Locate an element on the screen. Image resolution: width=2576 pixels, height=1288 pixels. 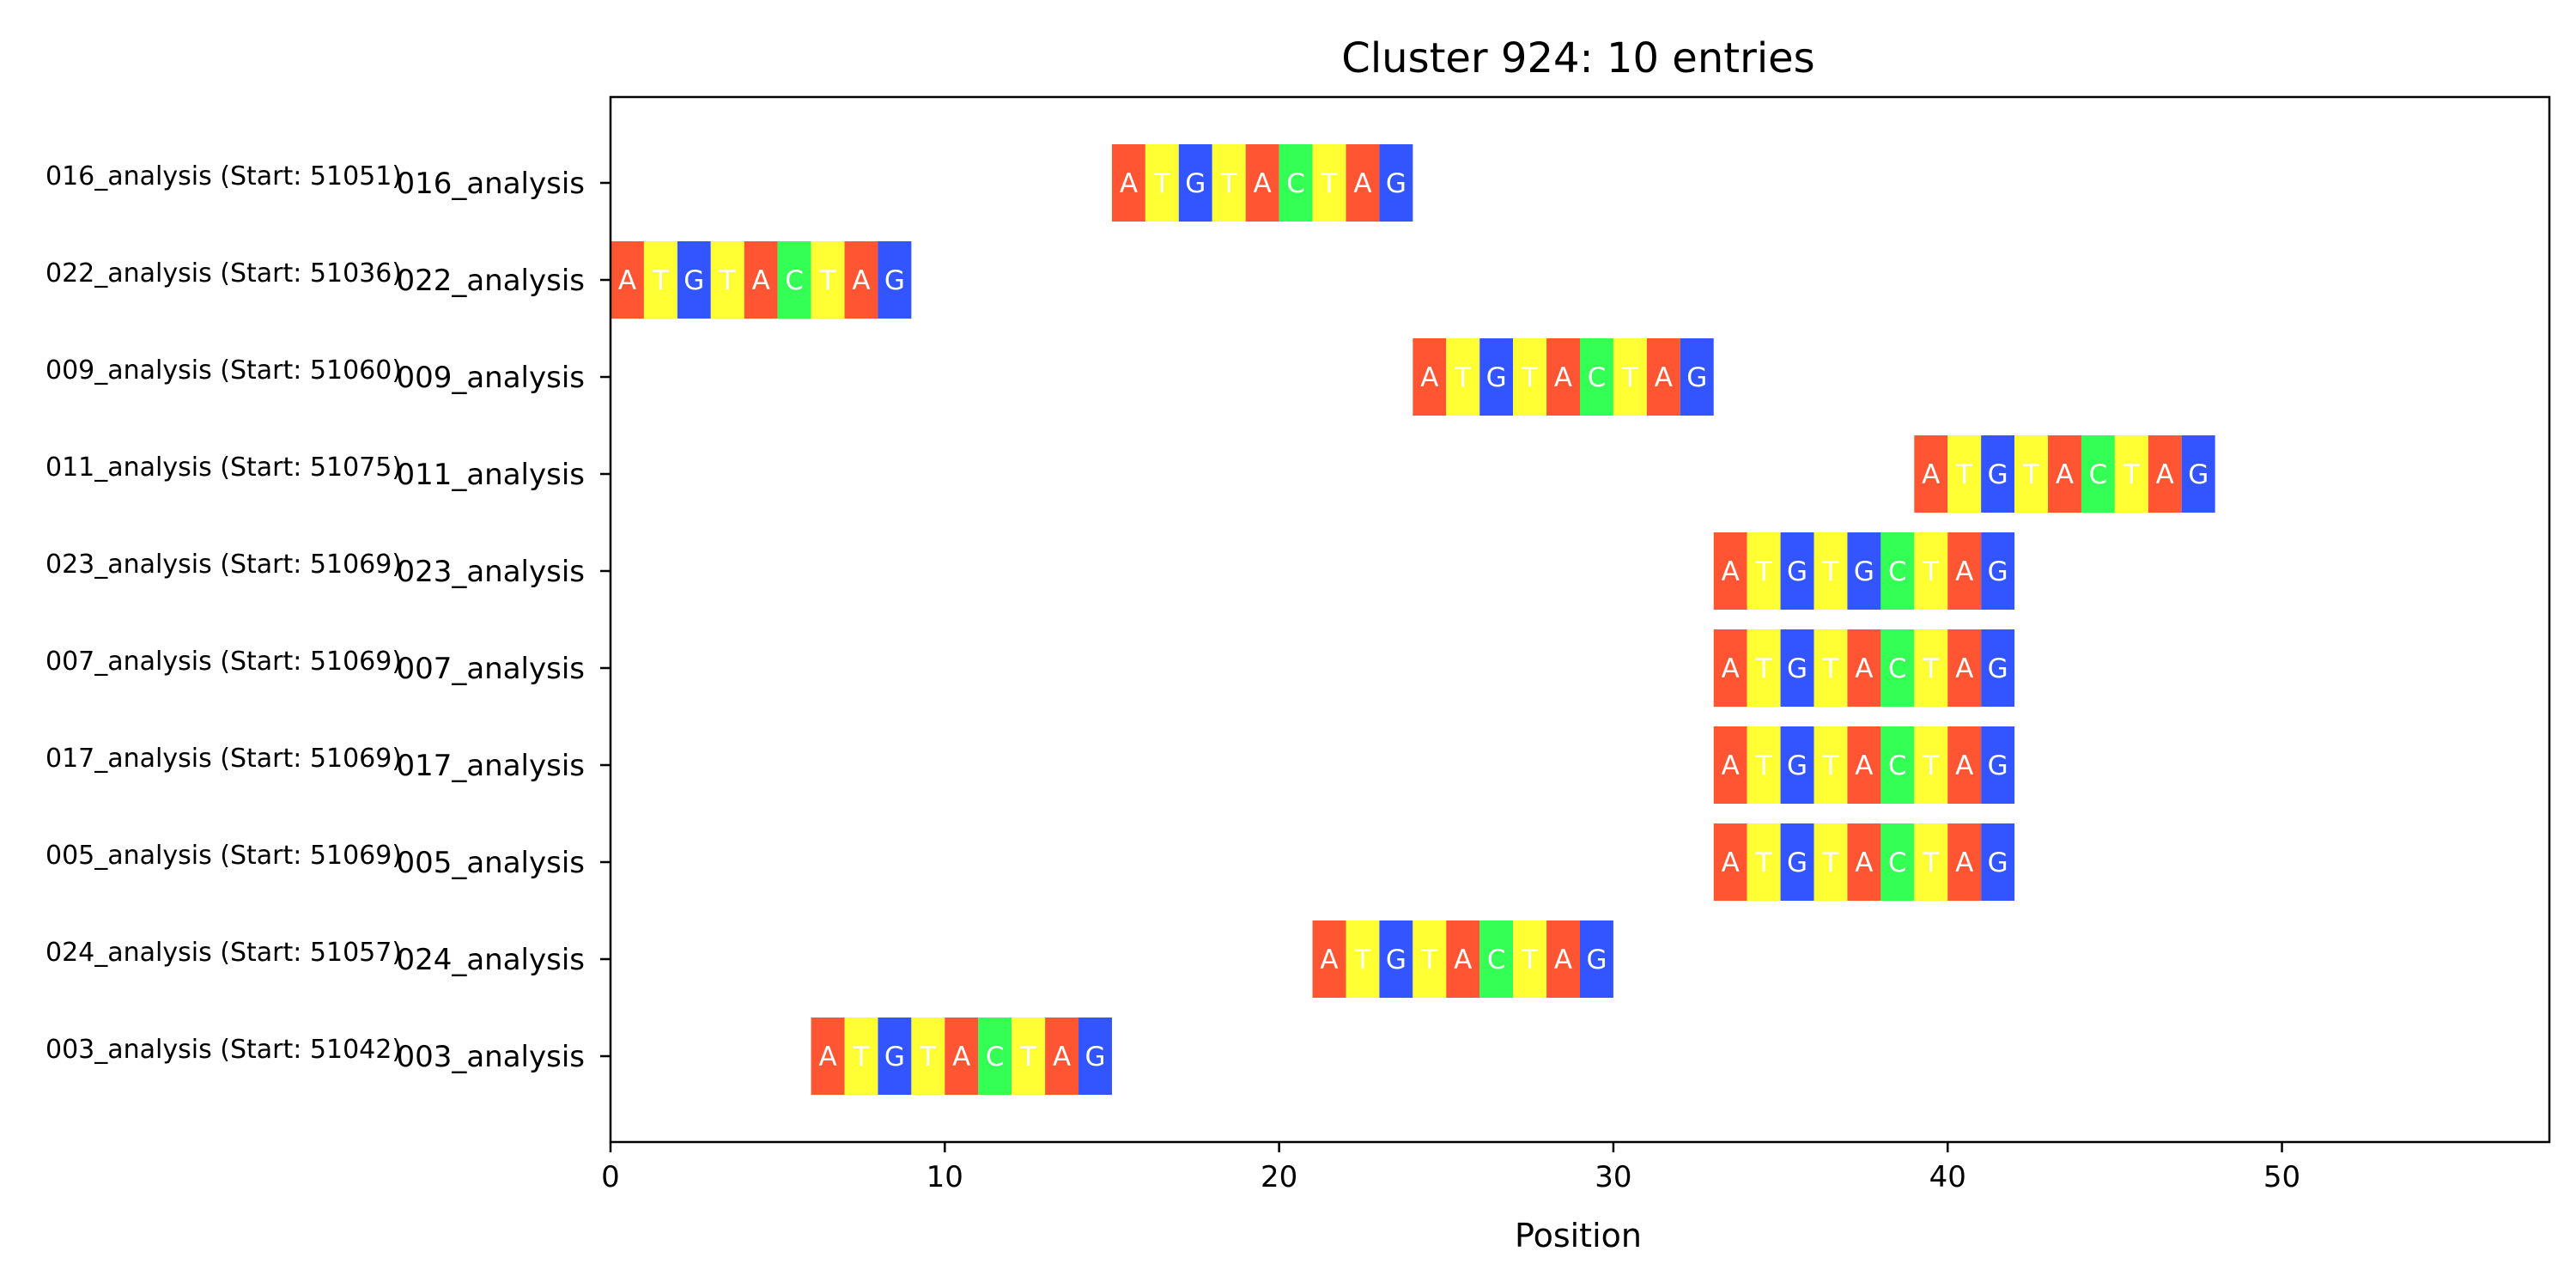
row-start-label: 024_analysis (Start: 51057) is located at coordinates (224, 953).